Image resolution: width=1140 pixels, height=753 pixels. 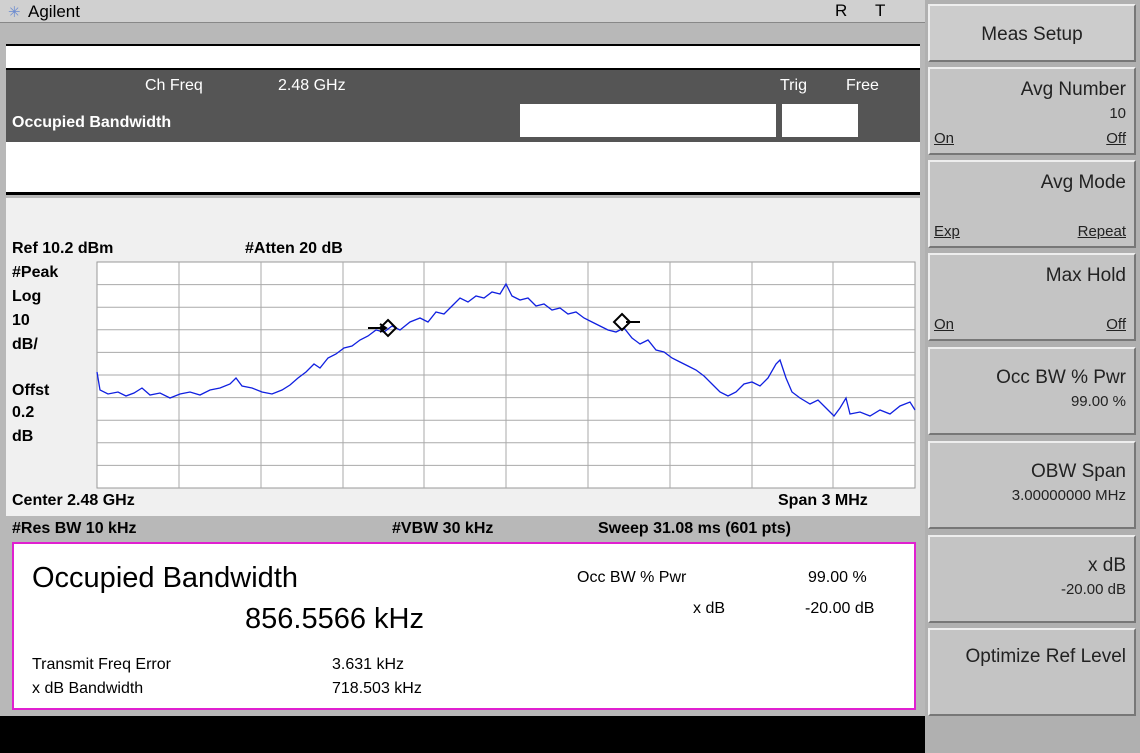 What do you see at coordinates (841, 10) in the screenshot?
I see `status: R` at bounding box center [841, 10].